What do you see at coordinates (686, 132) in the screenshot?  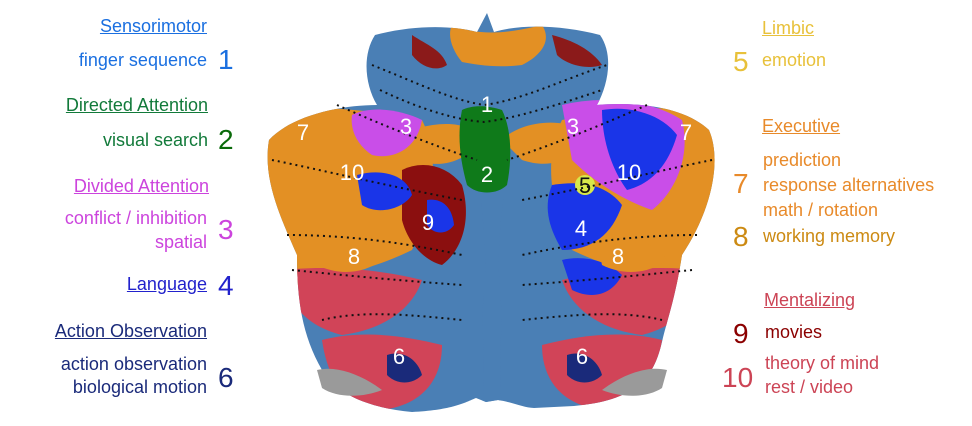 I see `map-label-7-right: 7` at bounding box center [686, 132].